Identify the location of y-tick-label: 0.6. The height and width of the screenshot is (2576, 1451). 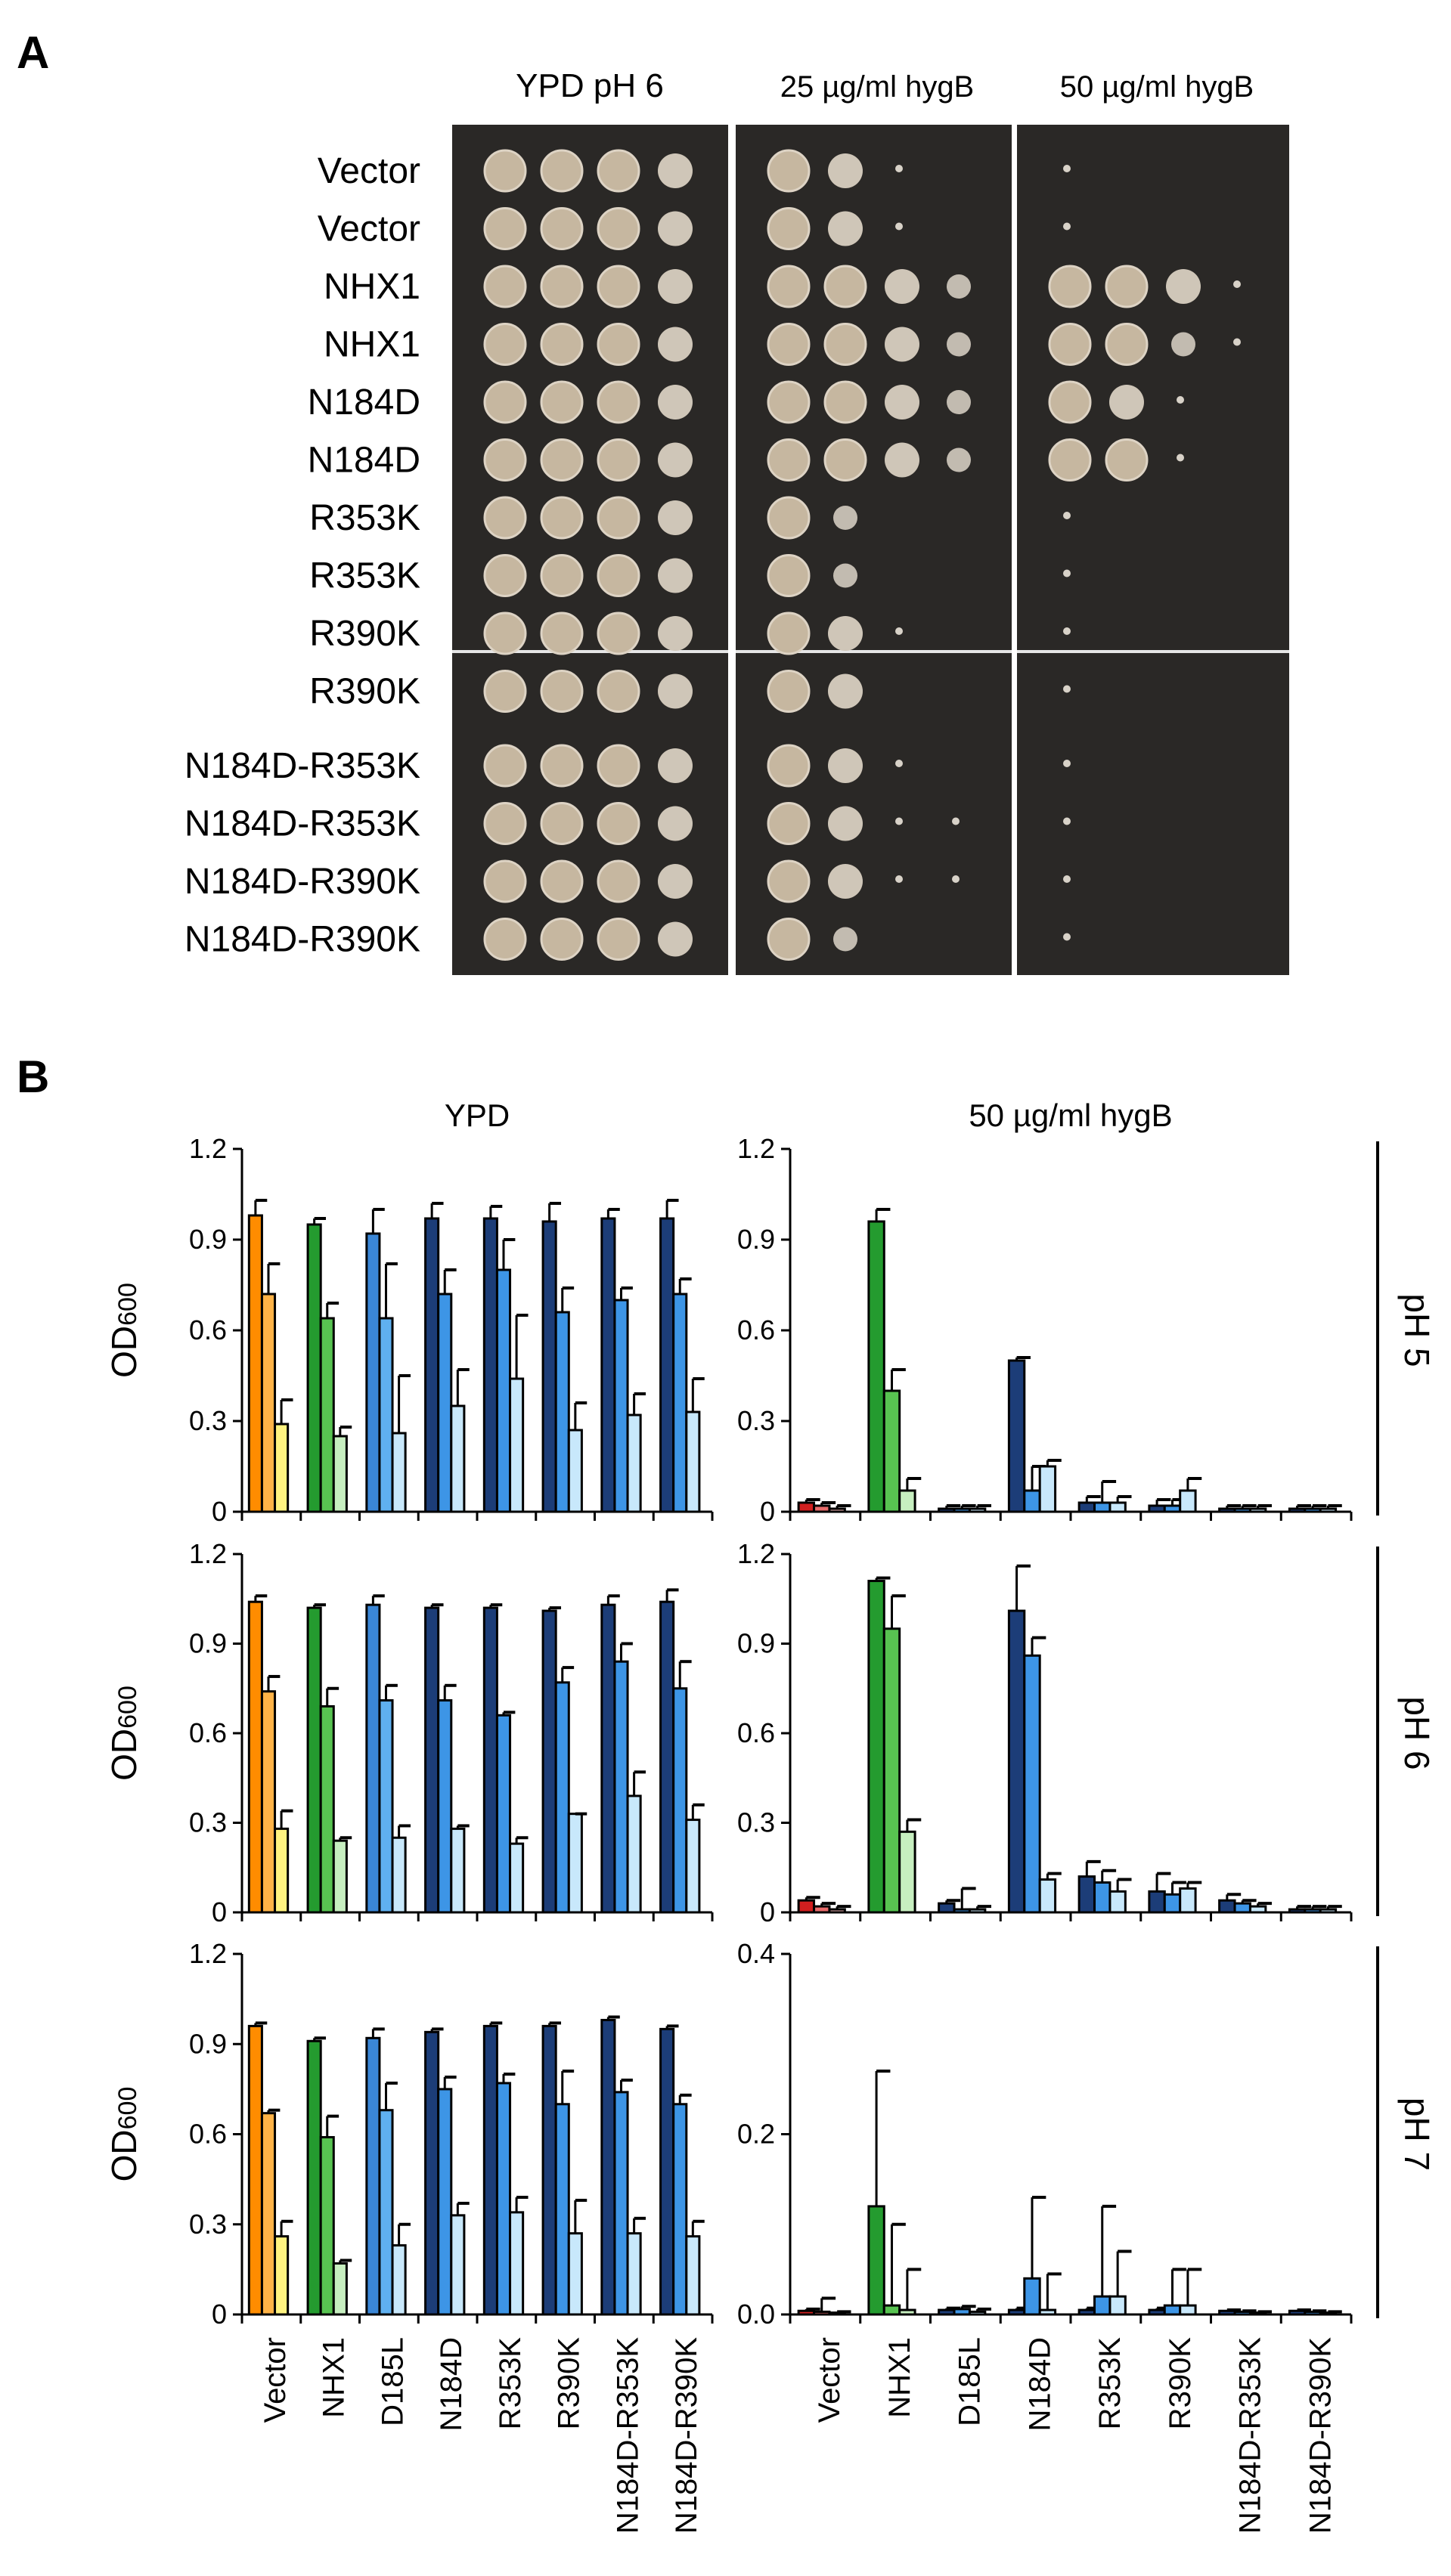
(208, 2134).